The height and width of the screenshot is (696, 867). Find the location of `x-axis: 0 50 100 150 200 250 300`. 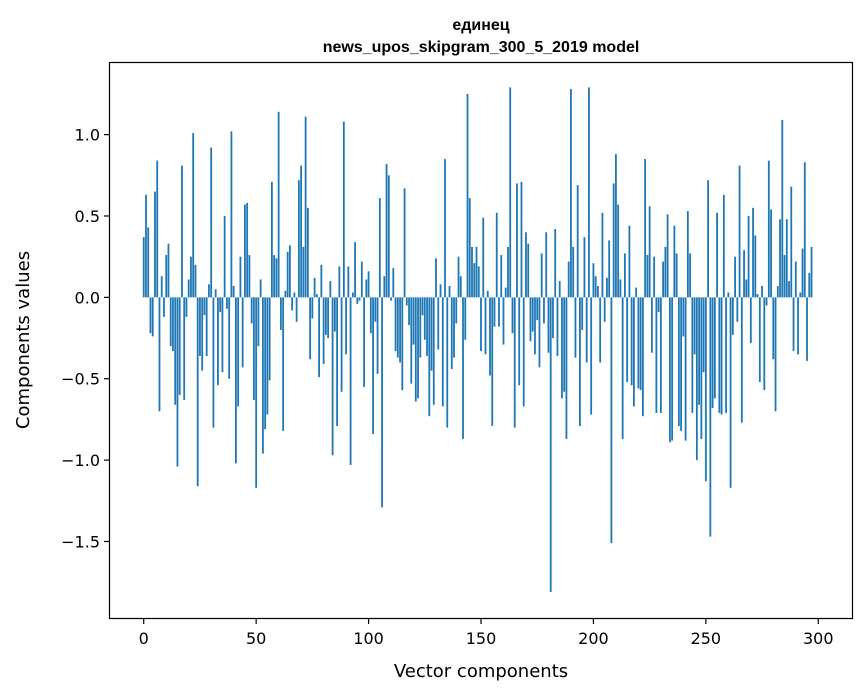

x-axis: 0 50 100 150 200 250 300 is located at coordinates (486, 633).